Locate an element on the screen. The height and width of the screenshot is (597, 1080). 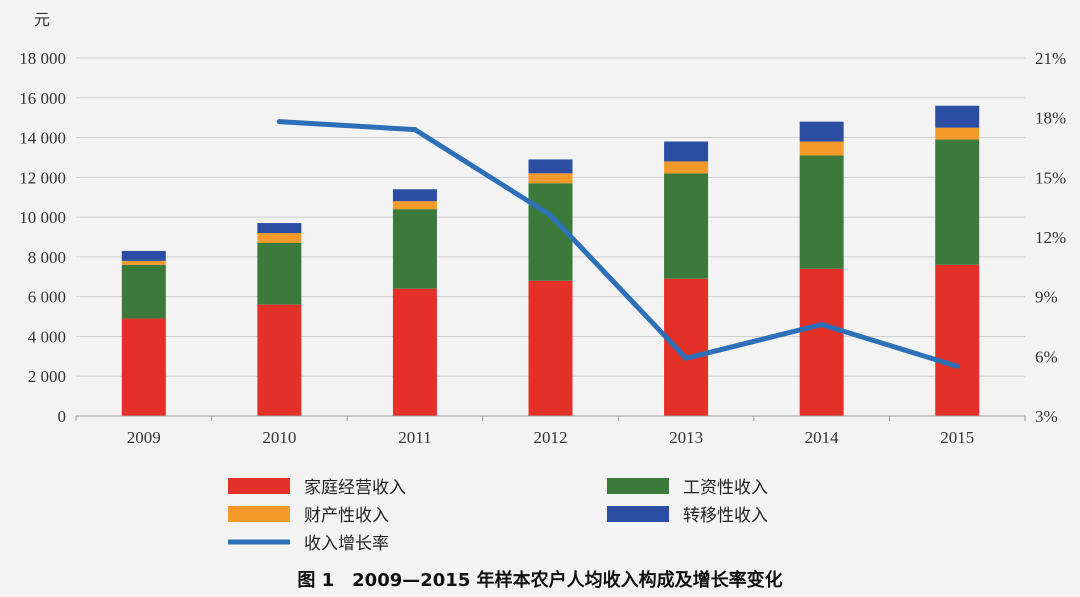
y-left-tick-label: 14 000 is located at coordinates (42, 138).